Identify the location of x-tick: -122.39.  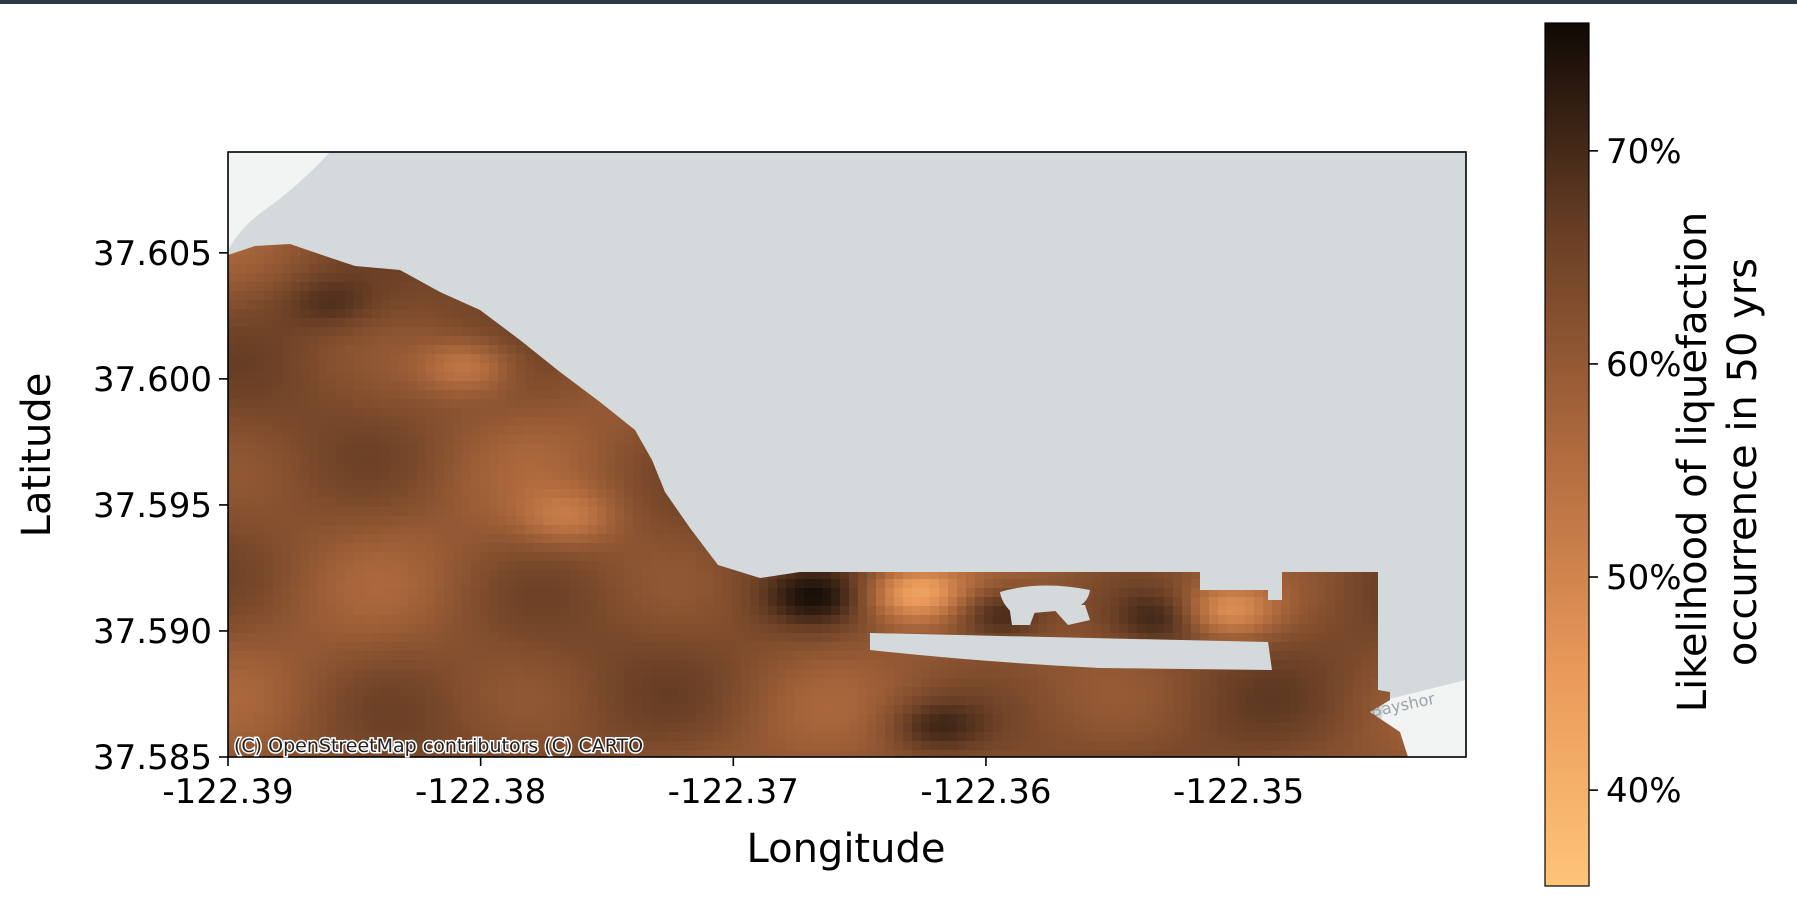
(228, 784).